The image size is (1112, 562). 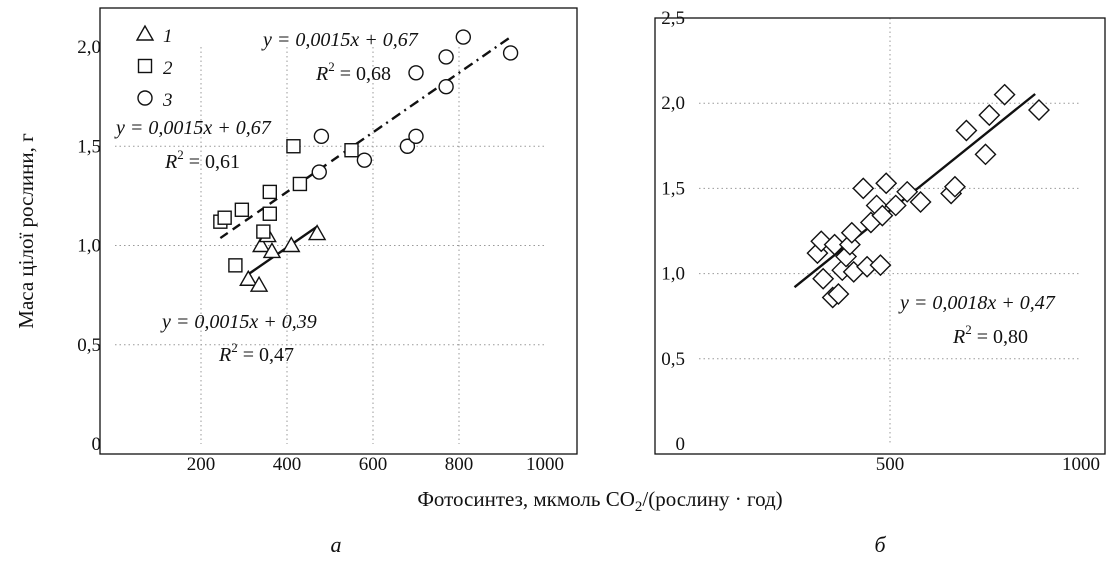 I want to click on legend-label-2: 2, so click(x=168, y=68).